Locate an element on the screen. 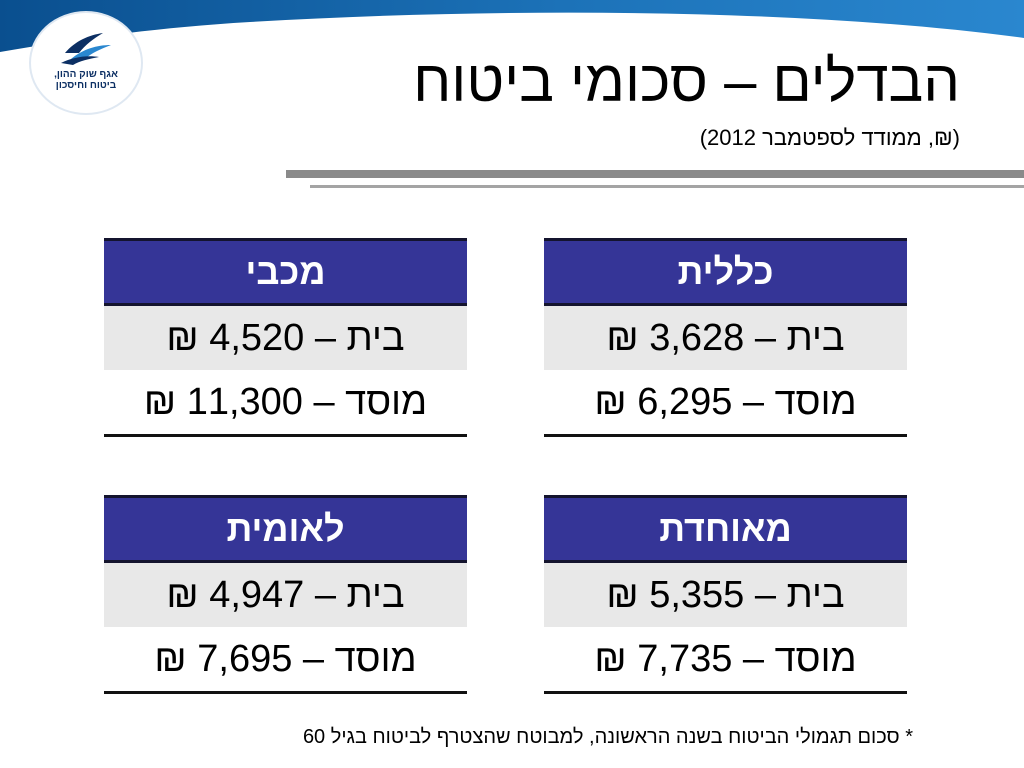 The width and height of the screenshot is (1024, 768). home-amount: בית – 5,355 ₪ is located at coordinates (725, 595).